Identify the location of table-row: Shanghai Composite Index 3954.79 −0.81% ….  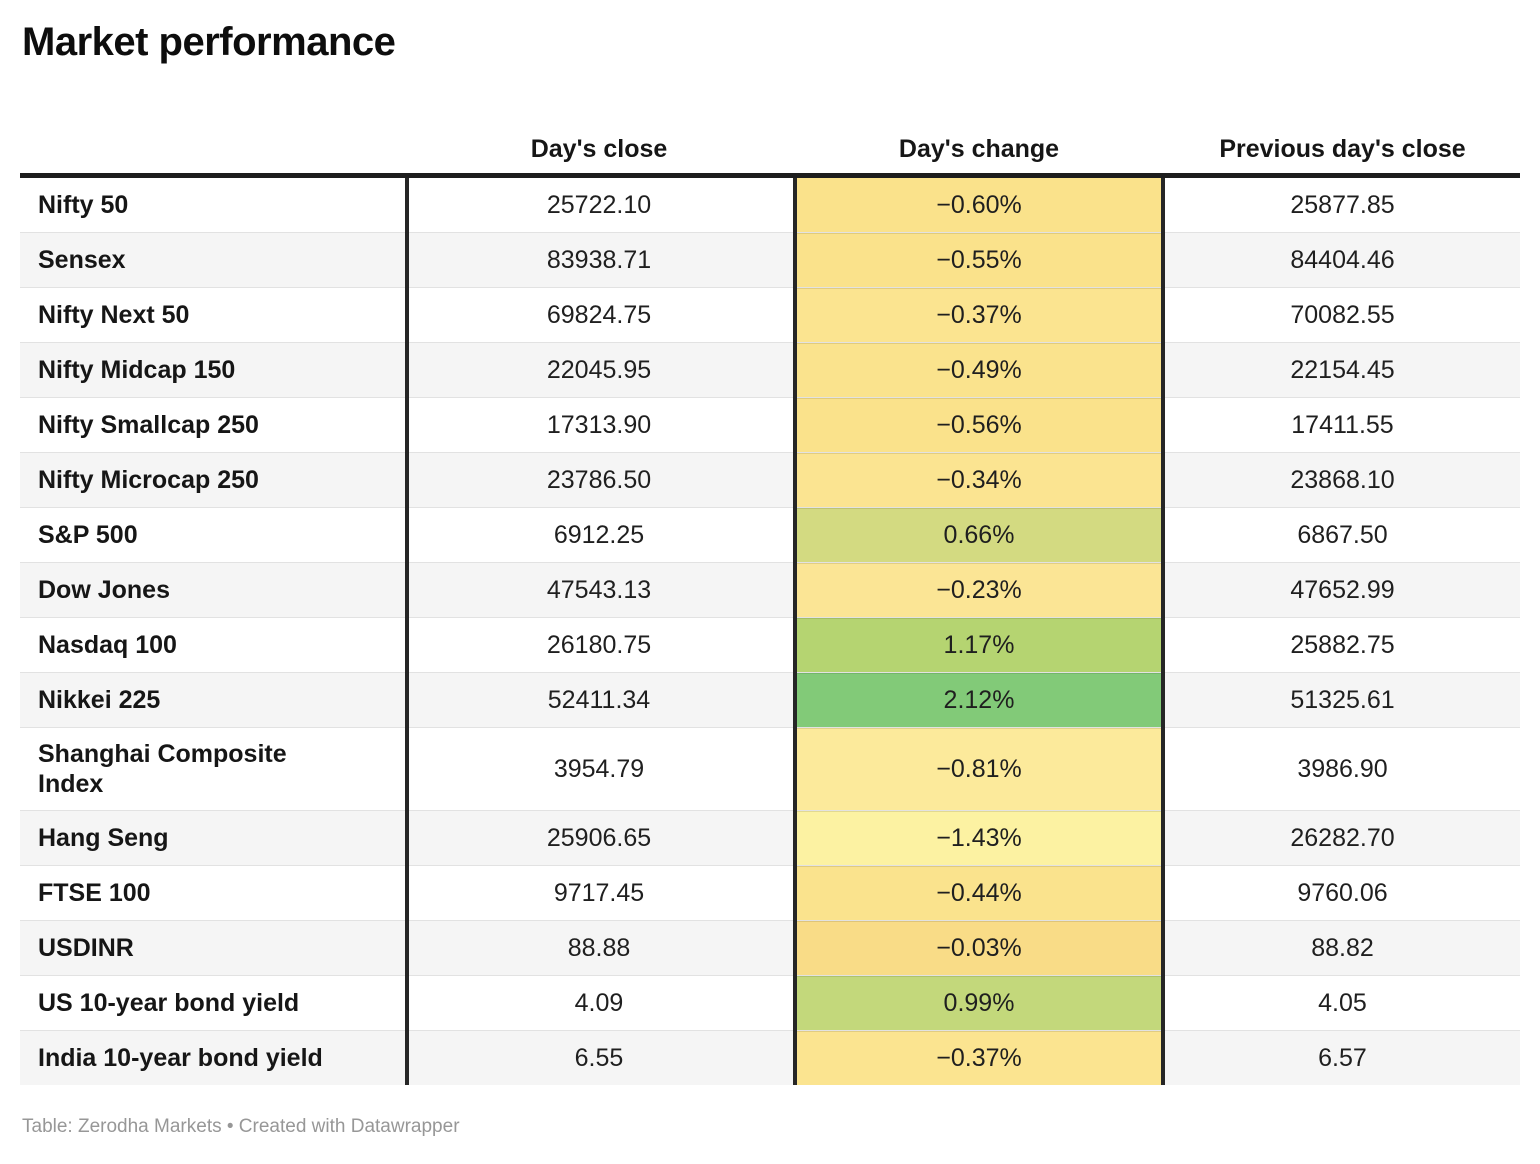
(770, 768).